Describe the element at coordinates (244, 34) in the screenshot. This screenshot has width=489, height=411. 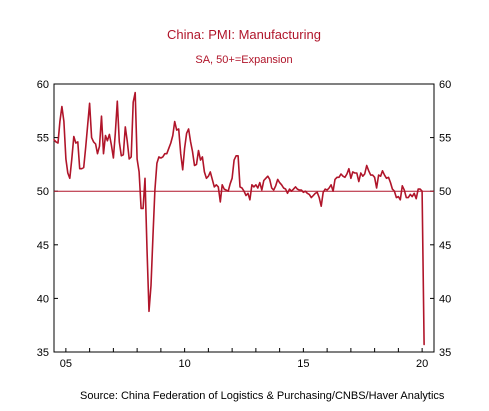
I see `chart-title: China: PMI: Manufacturing` at that location.